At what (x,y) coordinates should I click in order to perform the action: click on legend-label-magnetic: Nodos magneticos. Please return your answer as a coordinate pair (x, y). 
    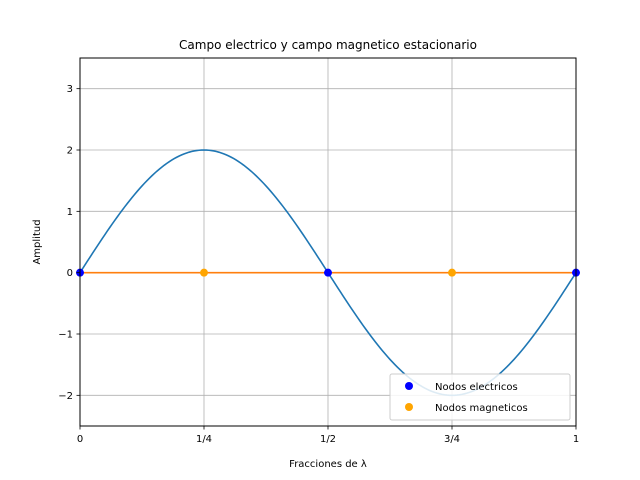
    Looking at the image, I should click on (481, 408).